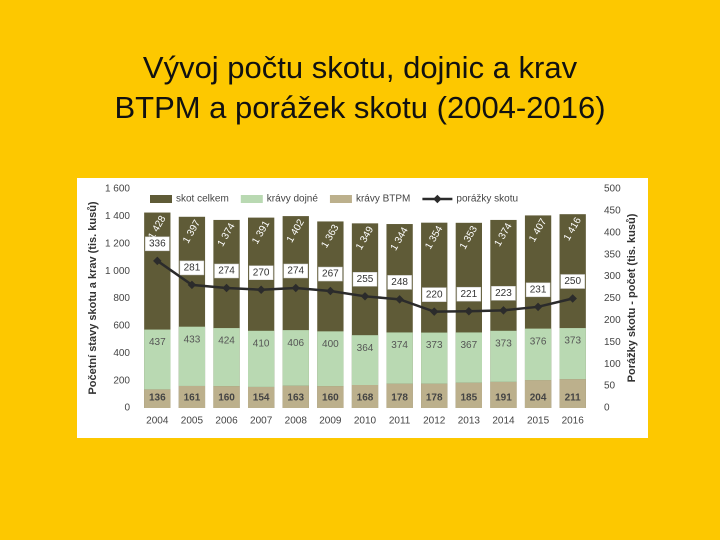 The width and height of the screenshot is (720, 540). I want to click on dairy-label: 364, so click(365, 348).